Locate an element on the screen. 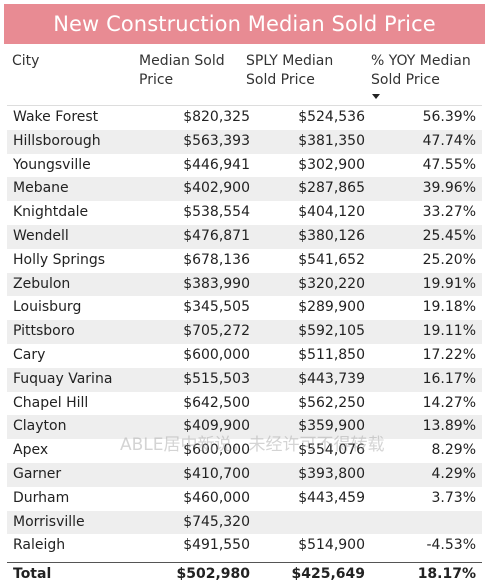 The image size is (489, 587). table-row: Durham $460,000 $443,459 3.73% is located at coordinates (244, 499).